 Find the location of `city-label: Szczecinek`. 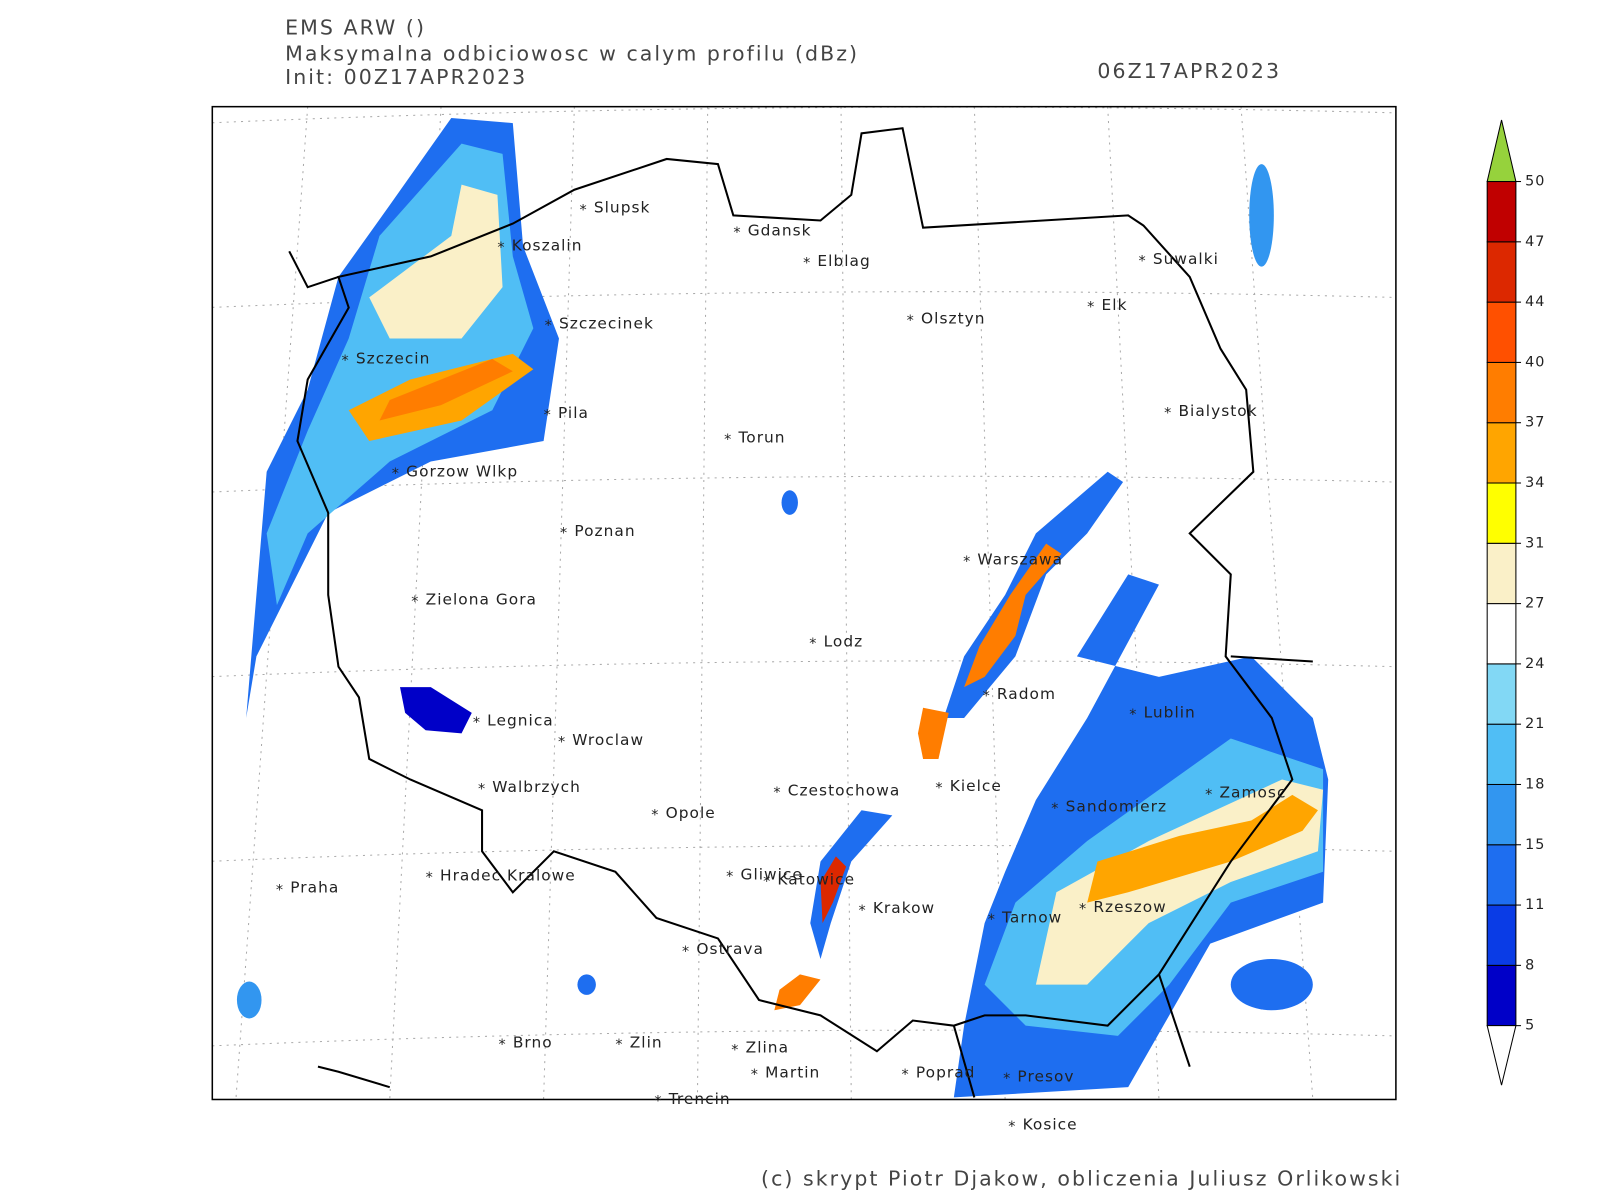

city-label: Szczecinek is located at coordinates (606, 324).